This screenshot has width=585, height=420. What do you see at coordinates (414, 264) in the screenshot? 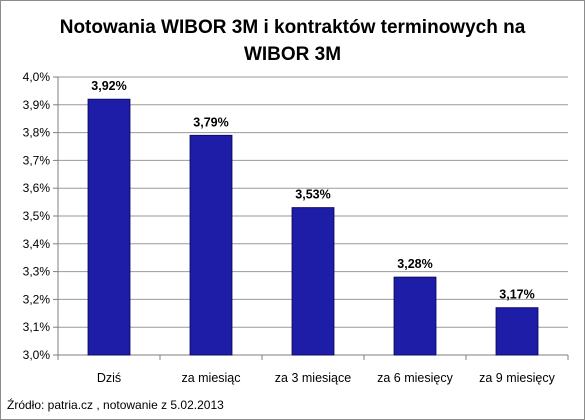
I see `data-label: 3,28%` at bounding box center [414, 264].